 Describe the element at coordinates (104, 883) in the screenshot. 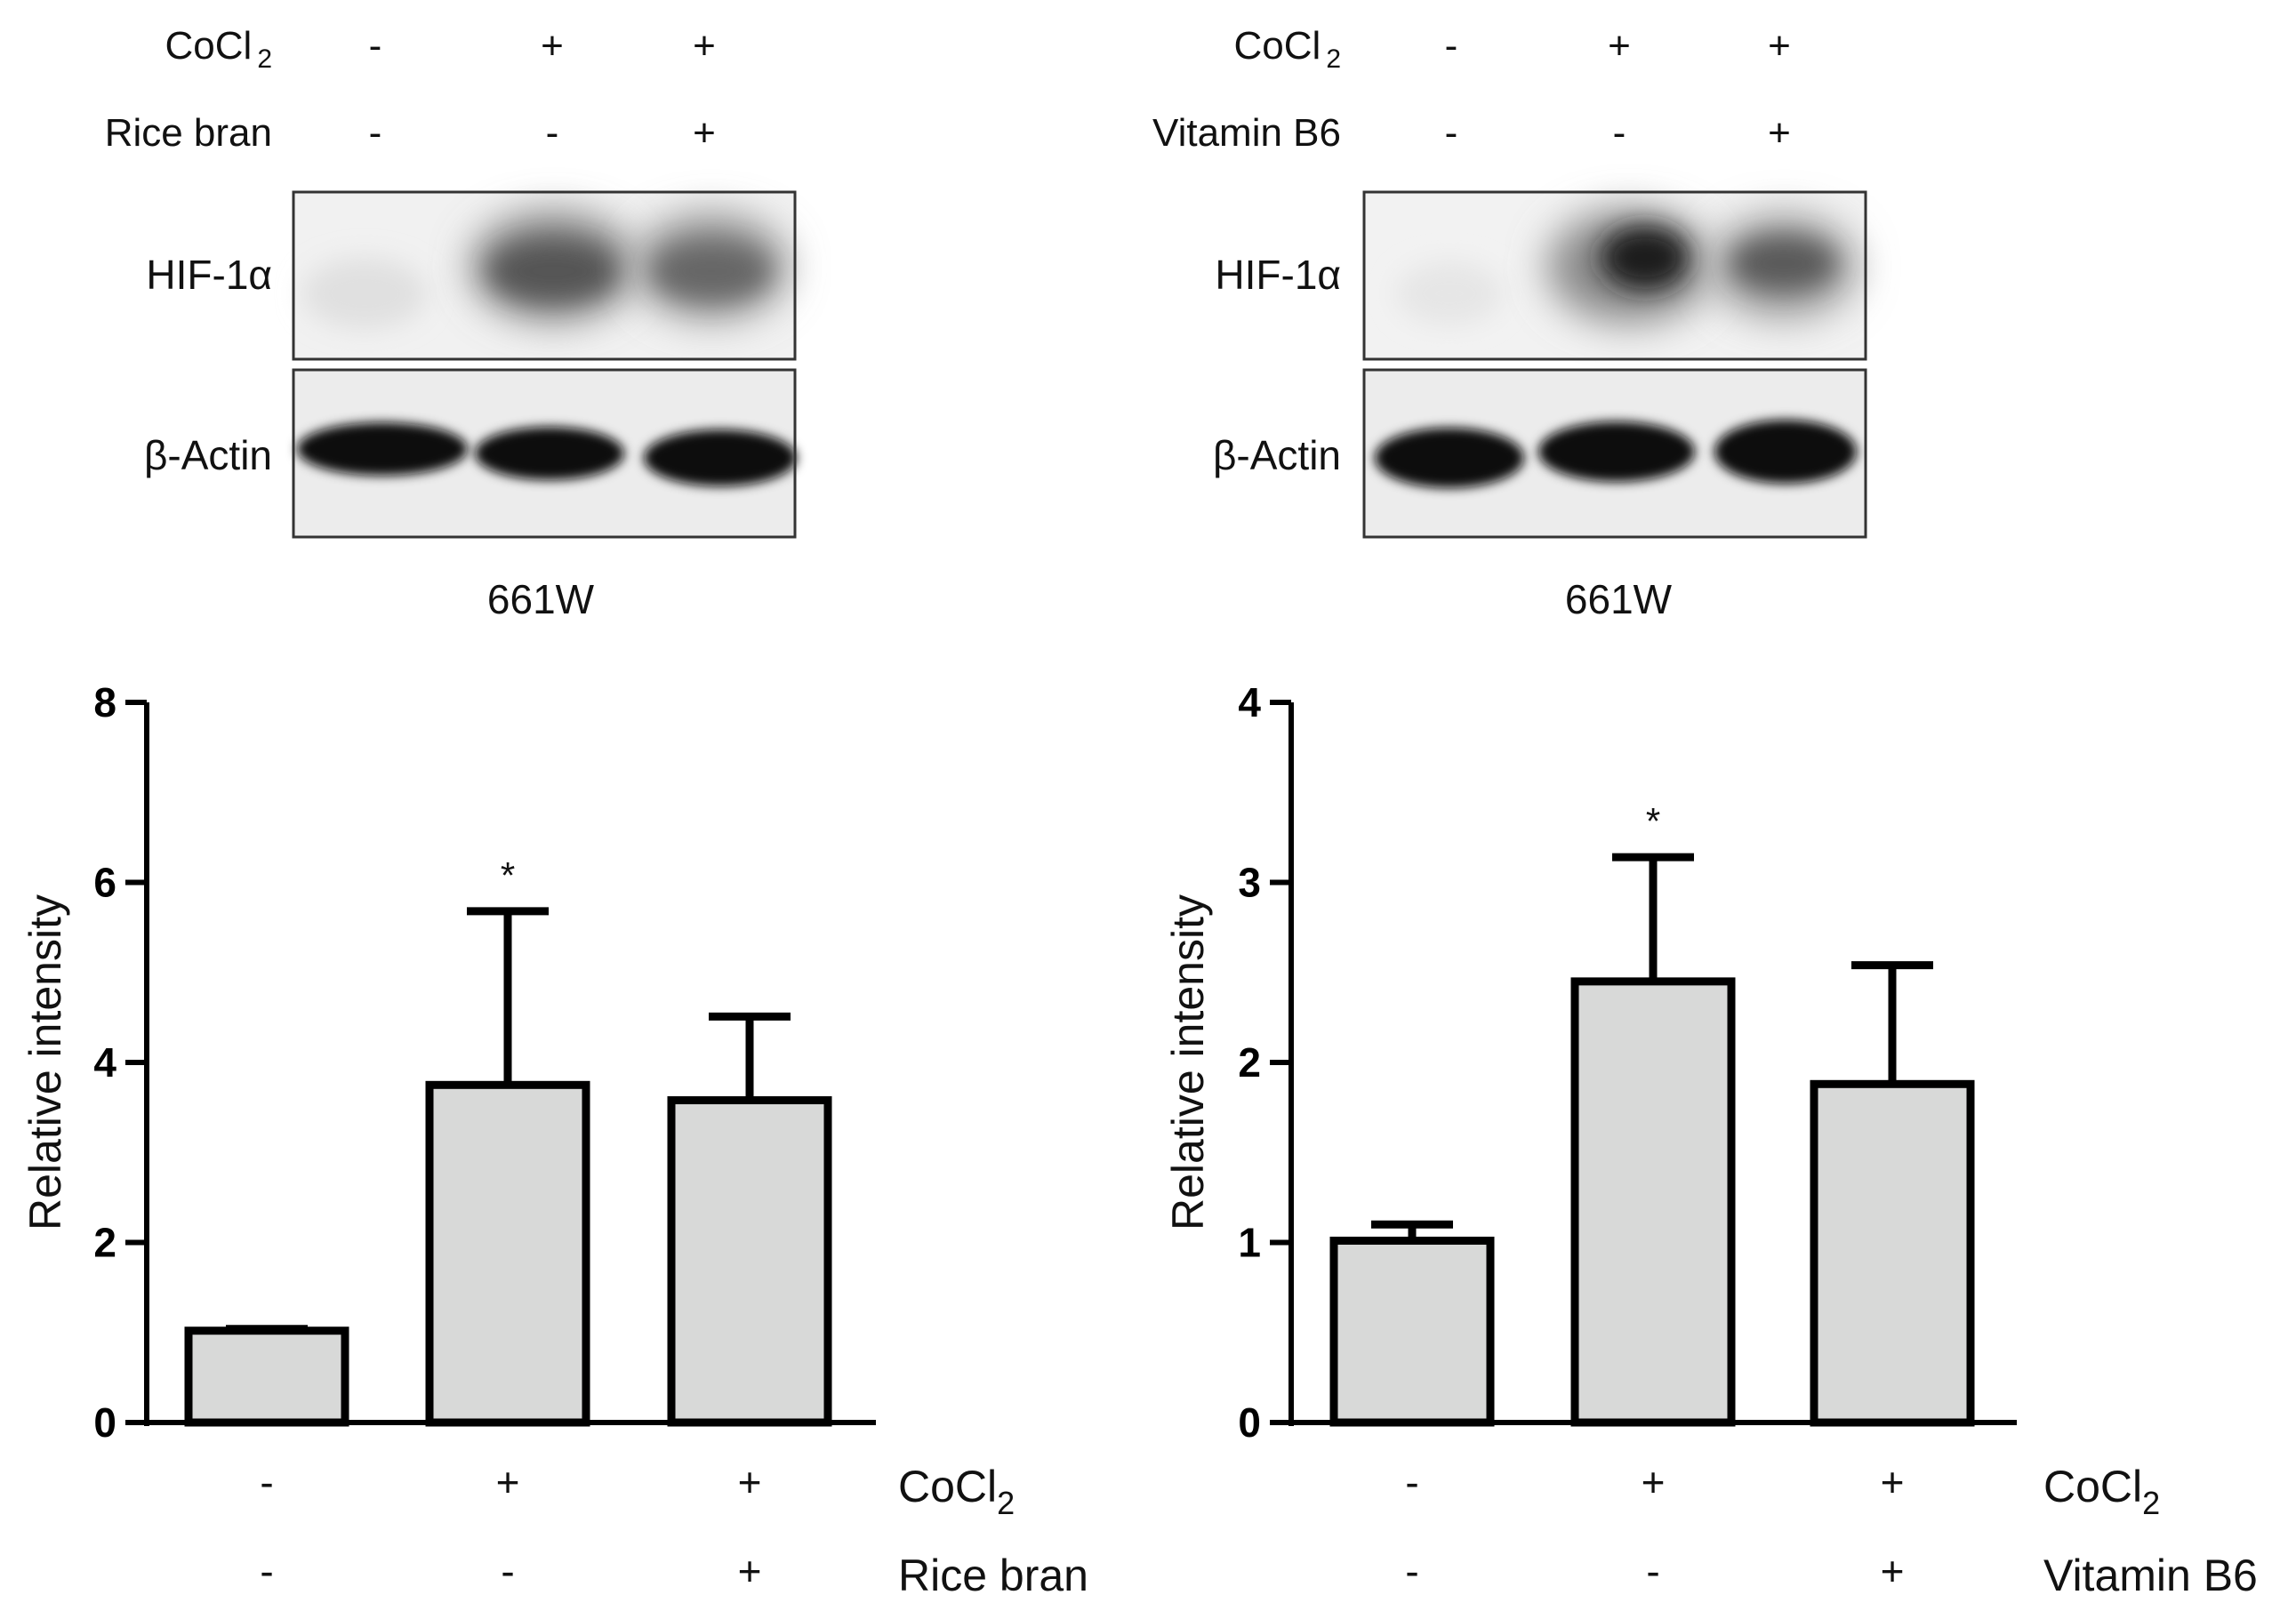

I see `y-tick-label: 6` at that location.